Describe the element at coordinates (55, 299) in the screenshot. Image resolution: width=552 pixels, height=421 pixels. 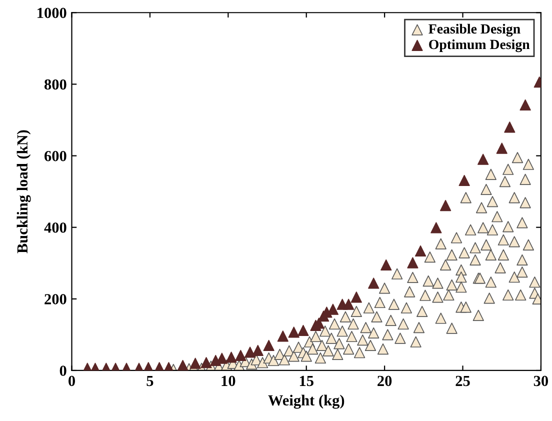
I see `y-tick-label: 200` at that location.